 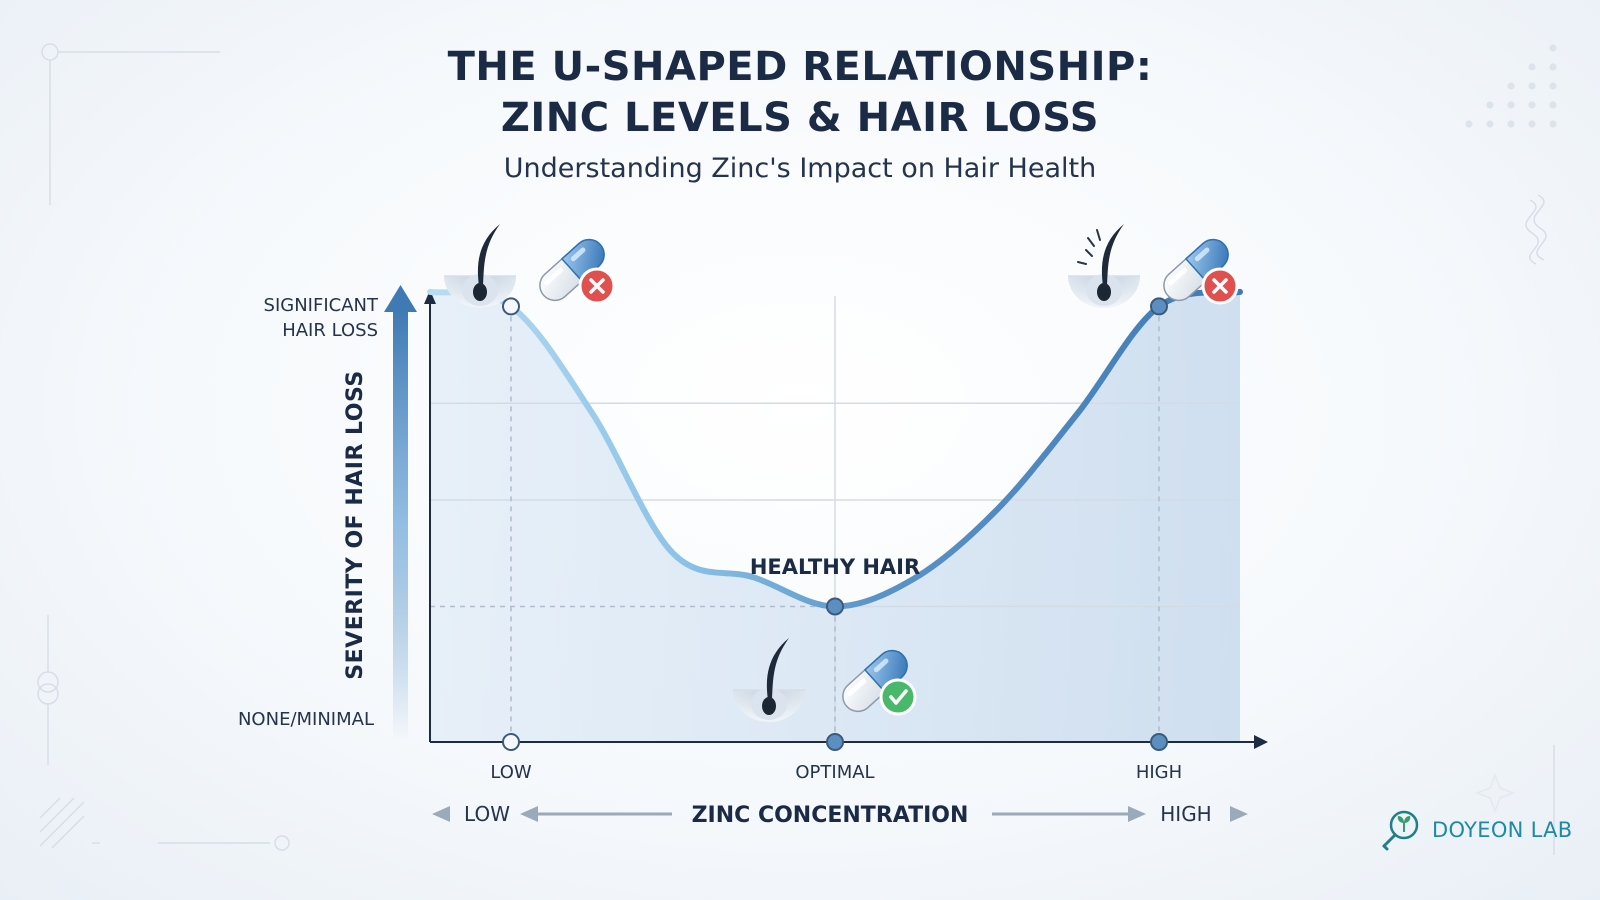 What do you see at coordinates (511, 772) in the screenshot?
I see `x-tick-label-low: LOW` at bounding box center [511, 772].